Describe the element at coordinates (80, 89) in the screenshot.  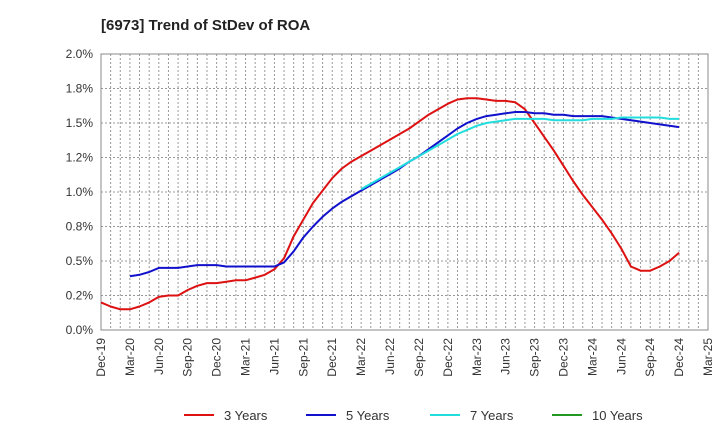
I see `y-tick-label: 1.8%` at that location.